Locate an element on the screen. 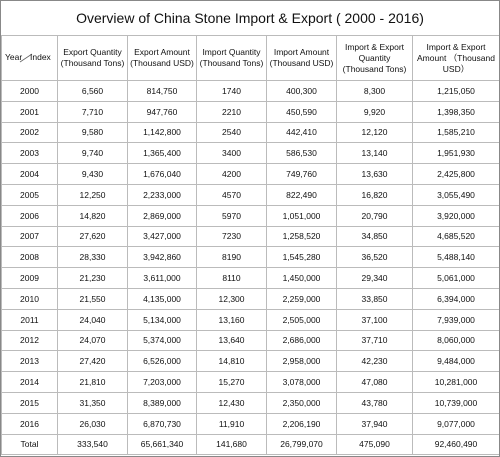 The height and width of the screenshot is (457, 500). table-cell: 9,077,000 is located at coordinates (455, 423).